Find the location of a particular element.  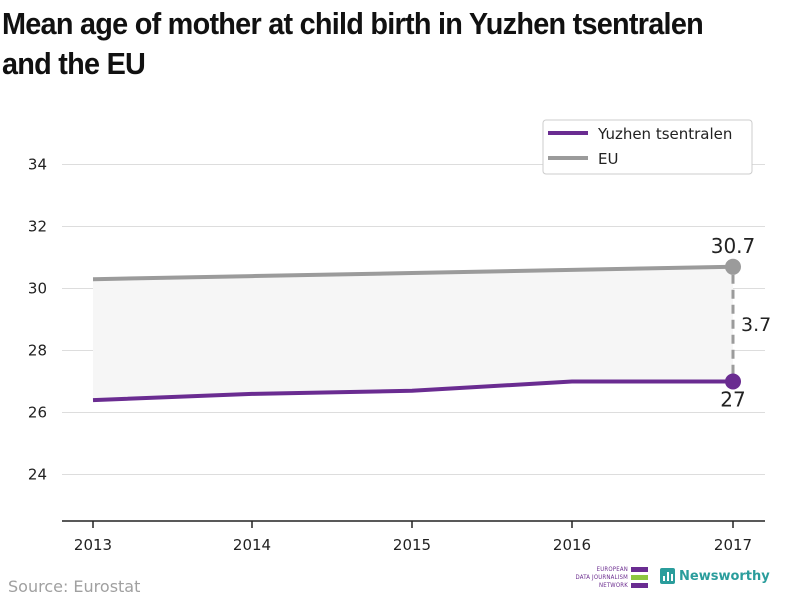

y-tick-label-28: 28 is located at coordinates (37, 351).